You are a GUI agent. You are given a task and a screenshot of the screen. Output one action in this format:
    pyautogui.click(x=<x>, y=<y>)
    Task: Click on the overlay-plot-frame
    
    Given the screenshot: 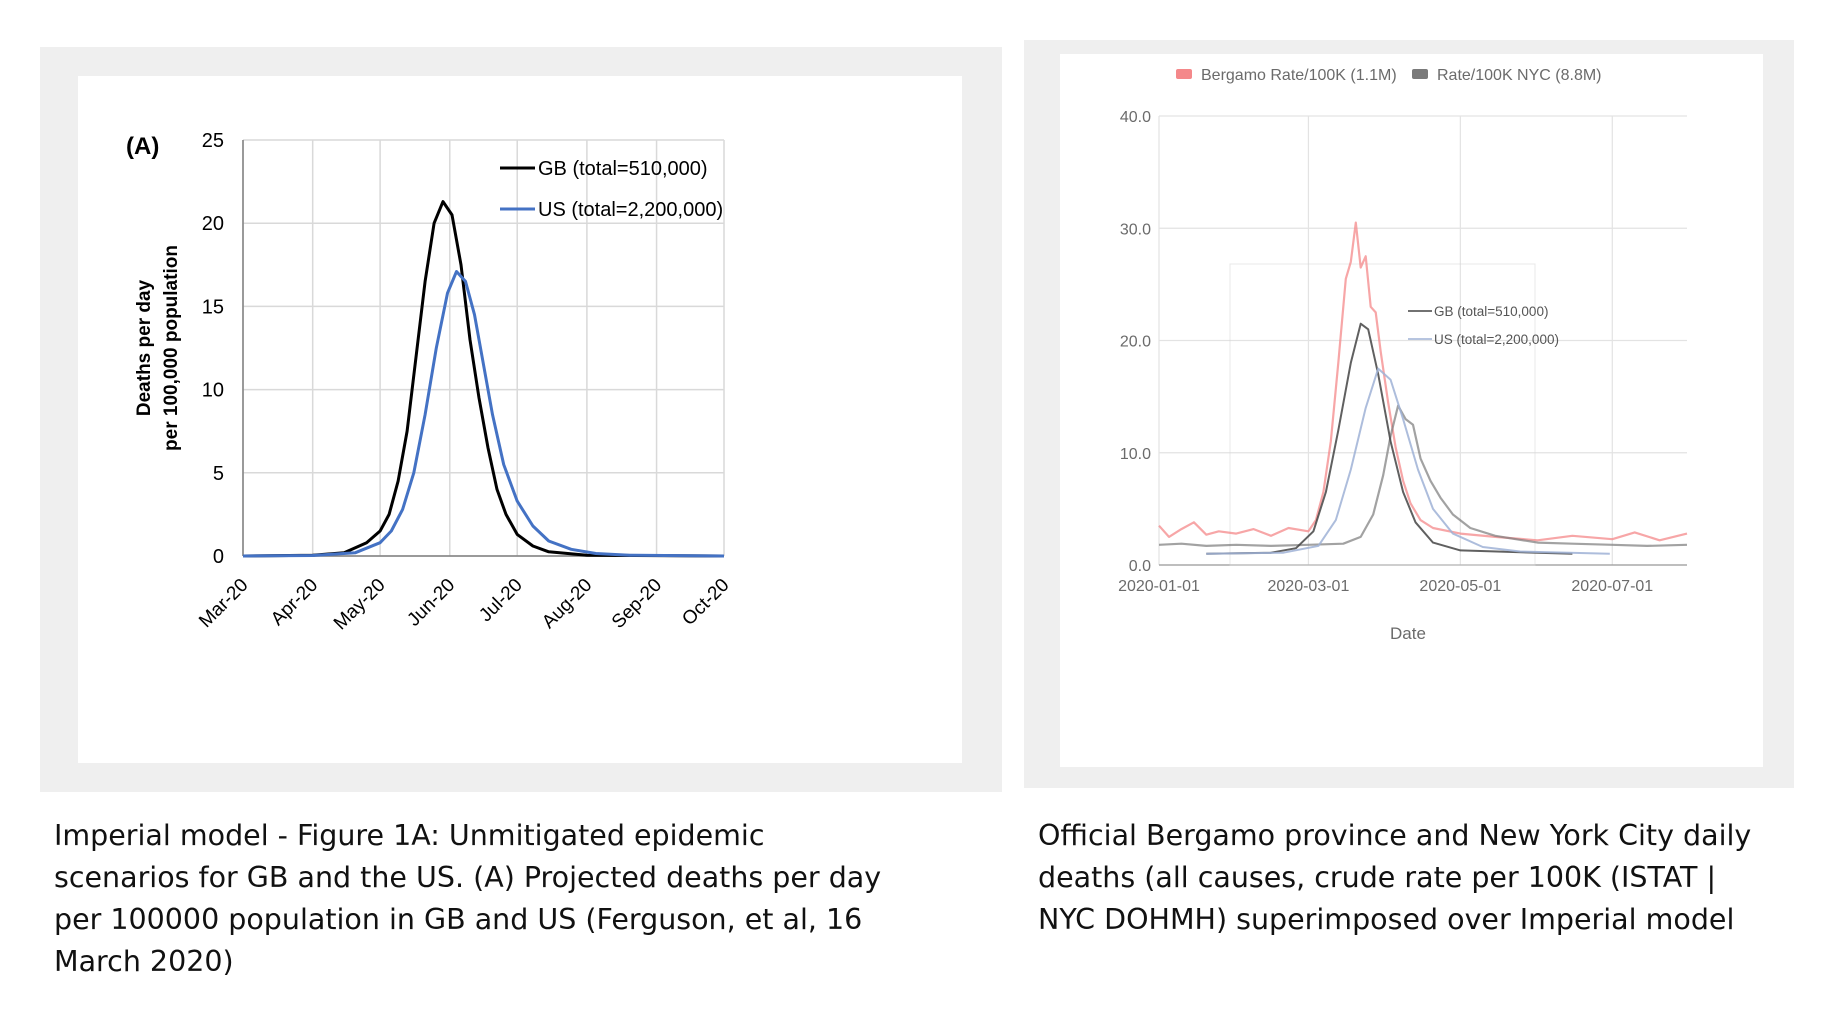 What is the action you would take?
    pyautogui.click(x=1382, y=414)
    